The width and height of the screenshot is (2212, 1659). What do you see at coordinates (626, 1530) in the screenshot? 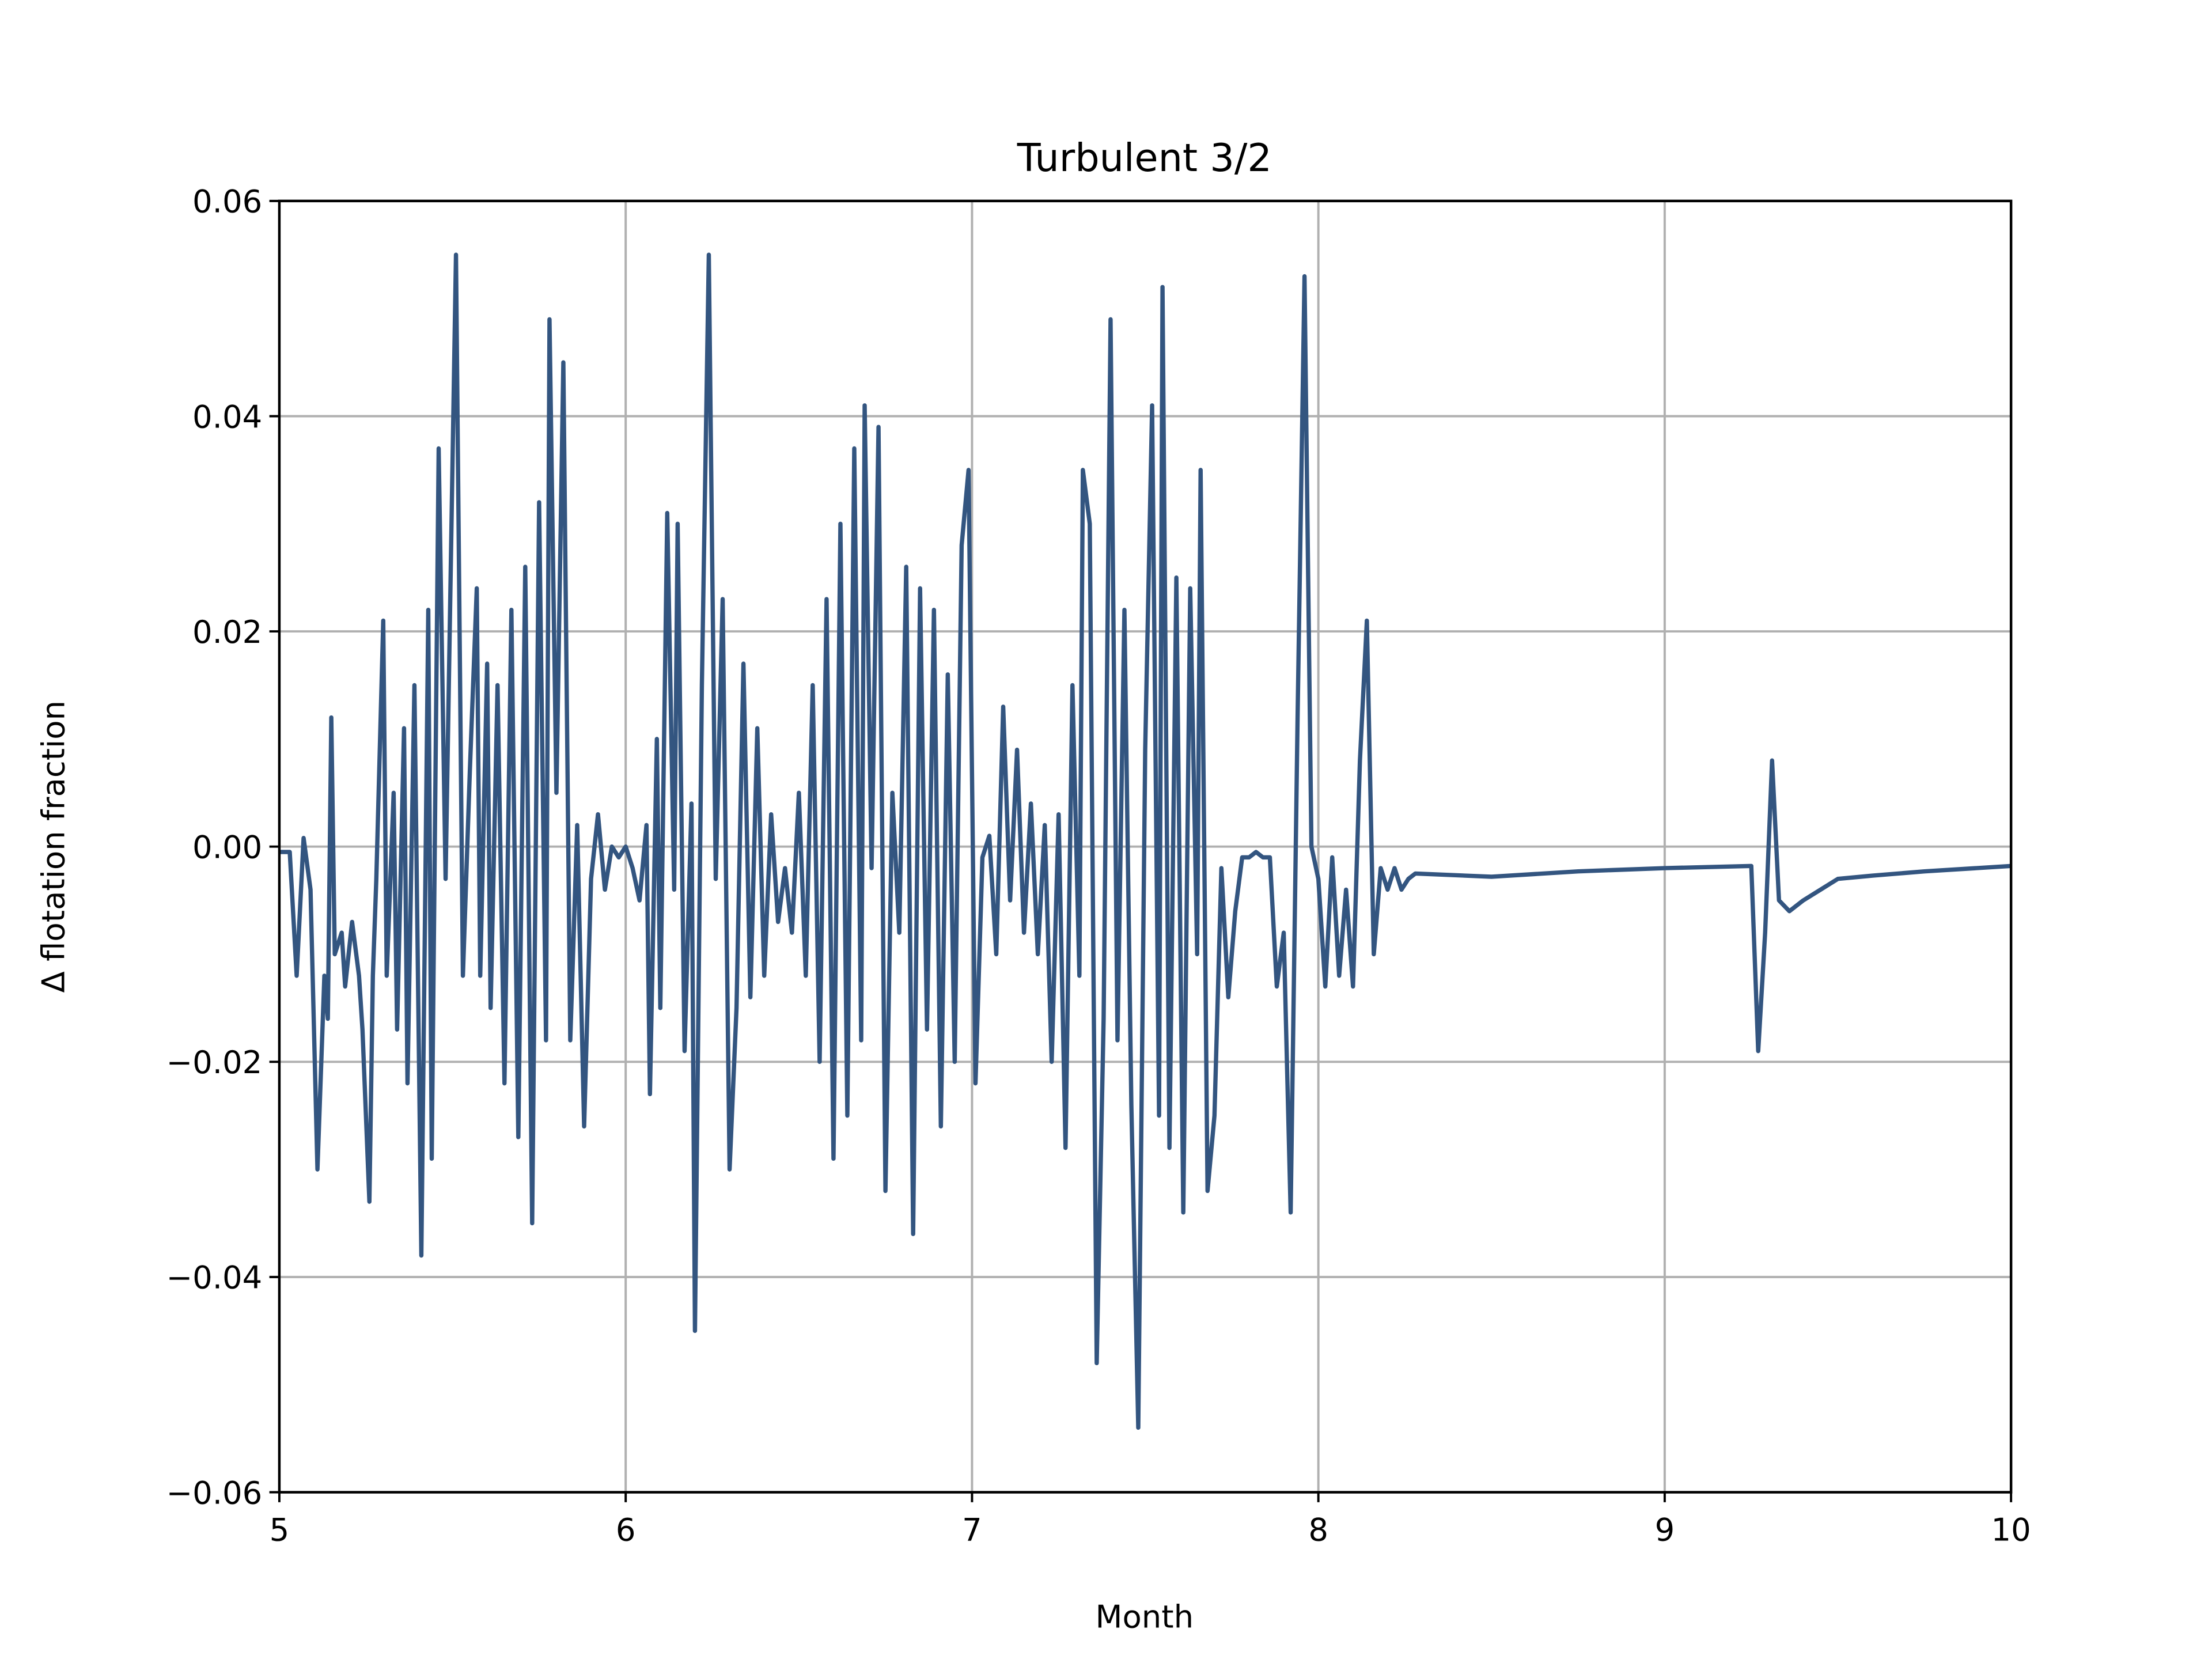
I see `x-tick-label: 6` at bounding box center [626, 1530].